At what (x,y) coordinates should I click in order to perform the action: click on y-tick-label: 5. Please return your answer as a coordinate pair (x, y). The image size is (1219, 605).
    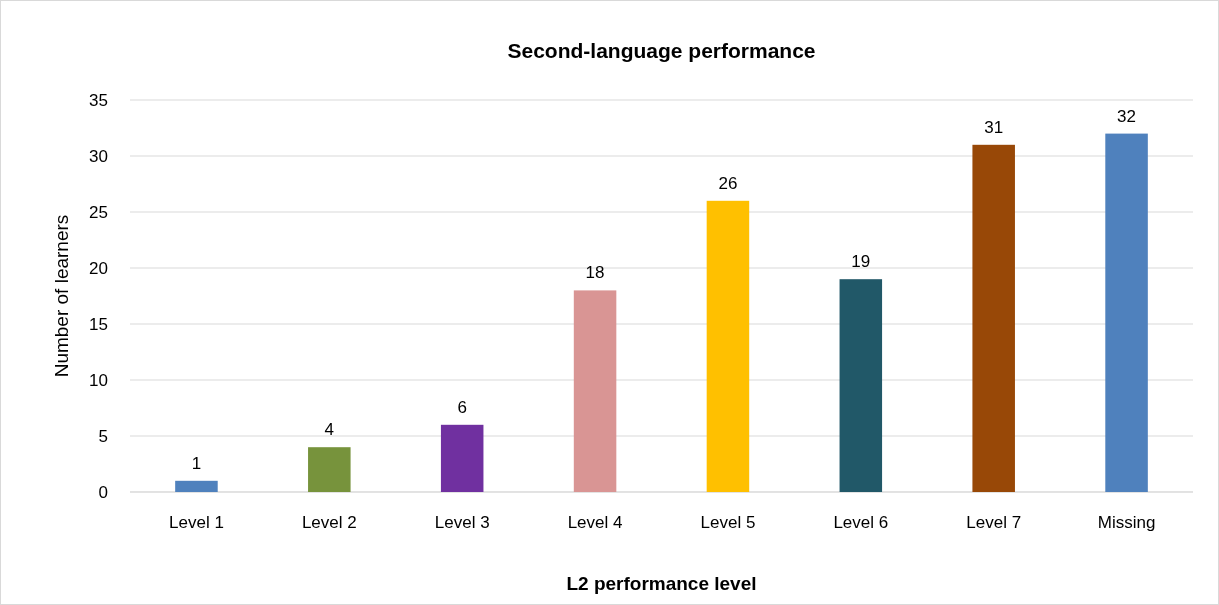
    Looking at the image, I should click on (103, 436).